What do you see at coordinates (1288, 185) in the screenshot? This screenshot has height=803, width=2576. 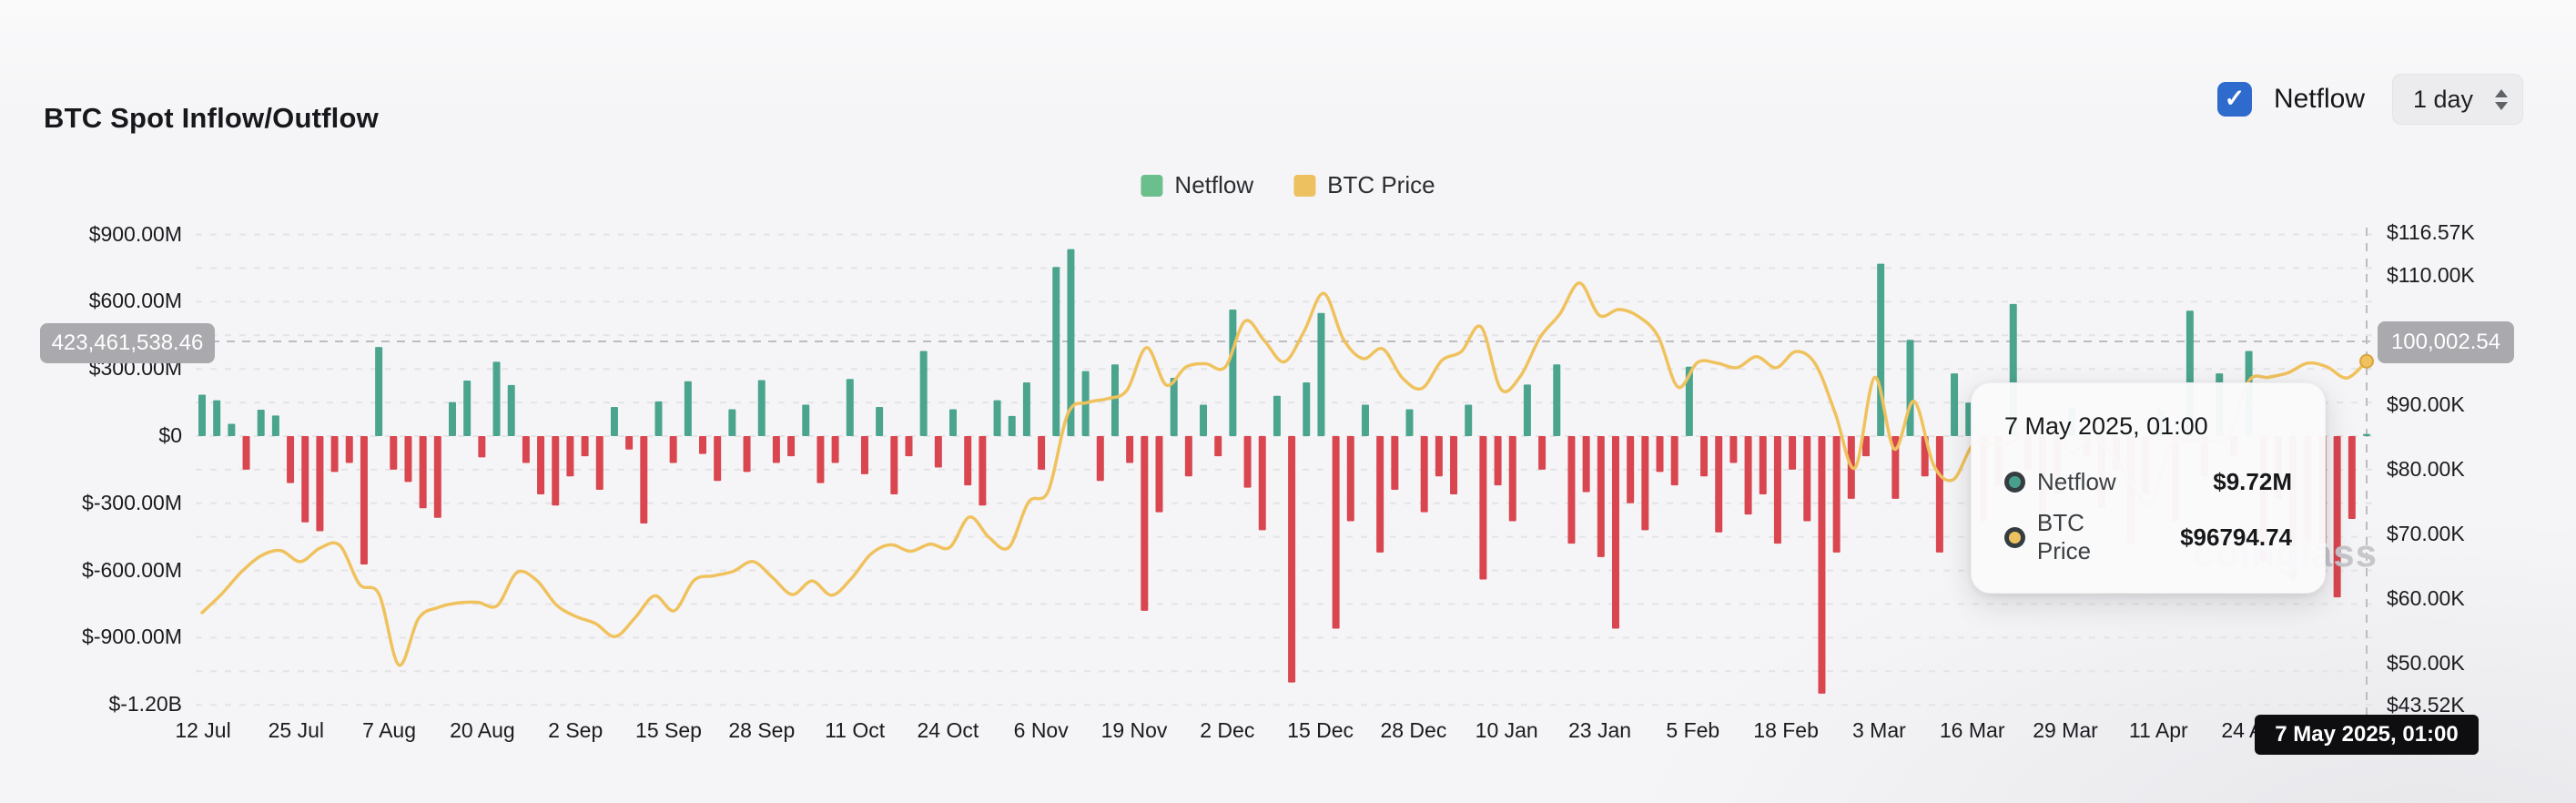 I see `legend: Netflow BTC Price` at bounding box center [1288, 185].